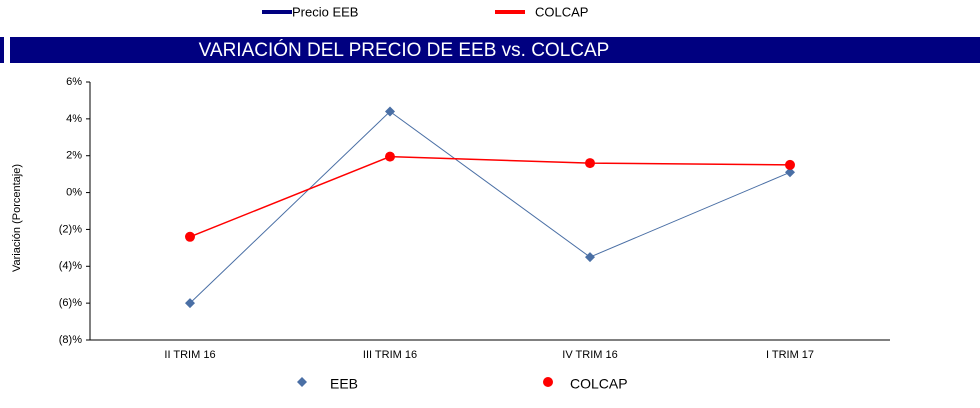 The image size is (980, 408). What do you see at coordinates (70, 266) in the screenshot?
I see `y-tick-label: (4)%` at bounding box center [70, 266].